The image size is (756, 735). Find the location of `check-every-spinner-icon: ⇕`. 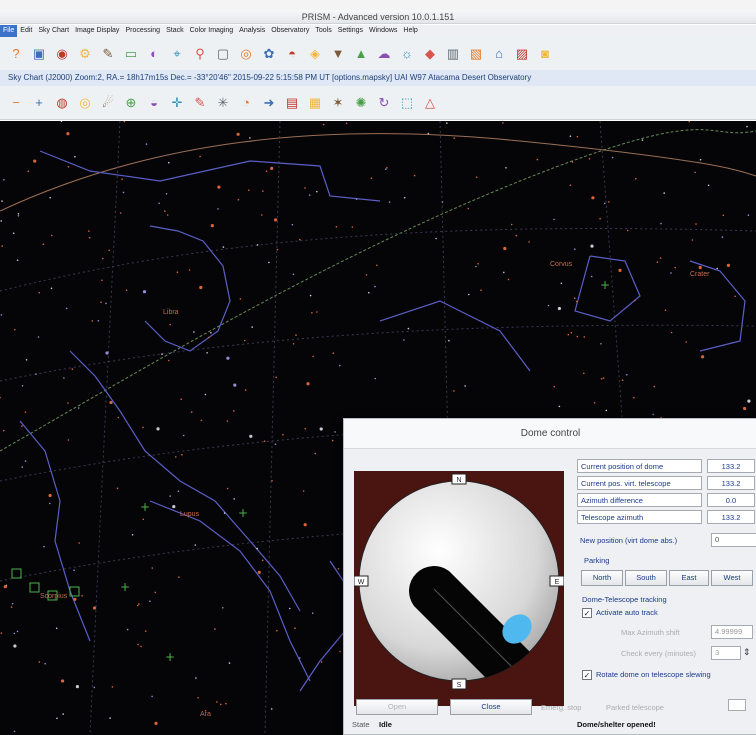

check-every-spinner-icon: ⇕ is located at coordinates (747, 652).